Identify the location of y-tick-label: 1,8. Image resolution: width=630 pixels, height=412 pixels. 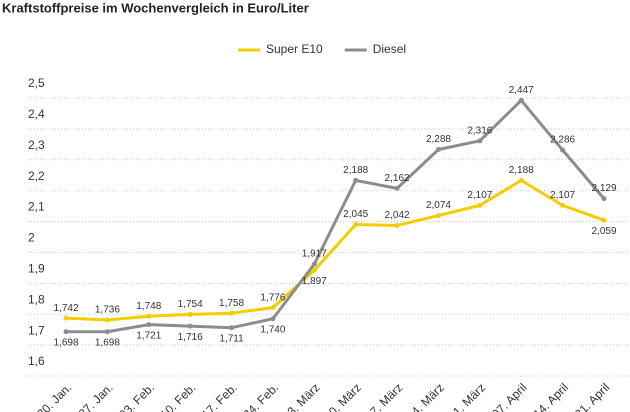
(36, 299).